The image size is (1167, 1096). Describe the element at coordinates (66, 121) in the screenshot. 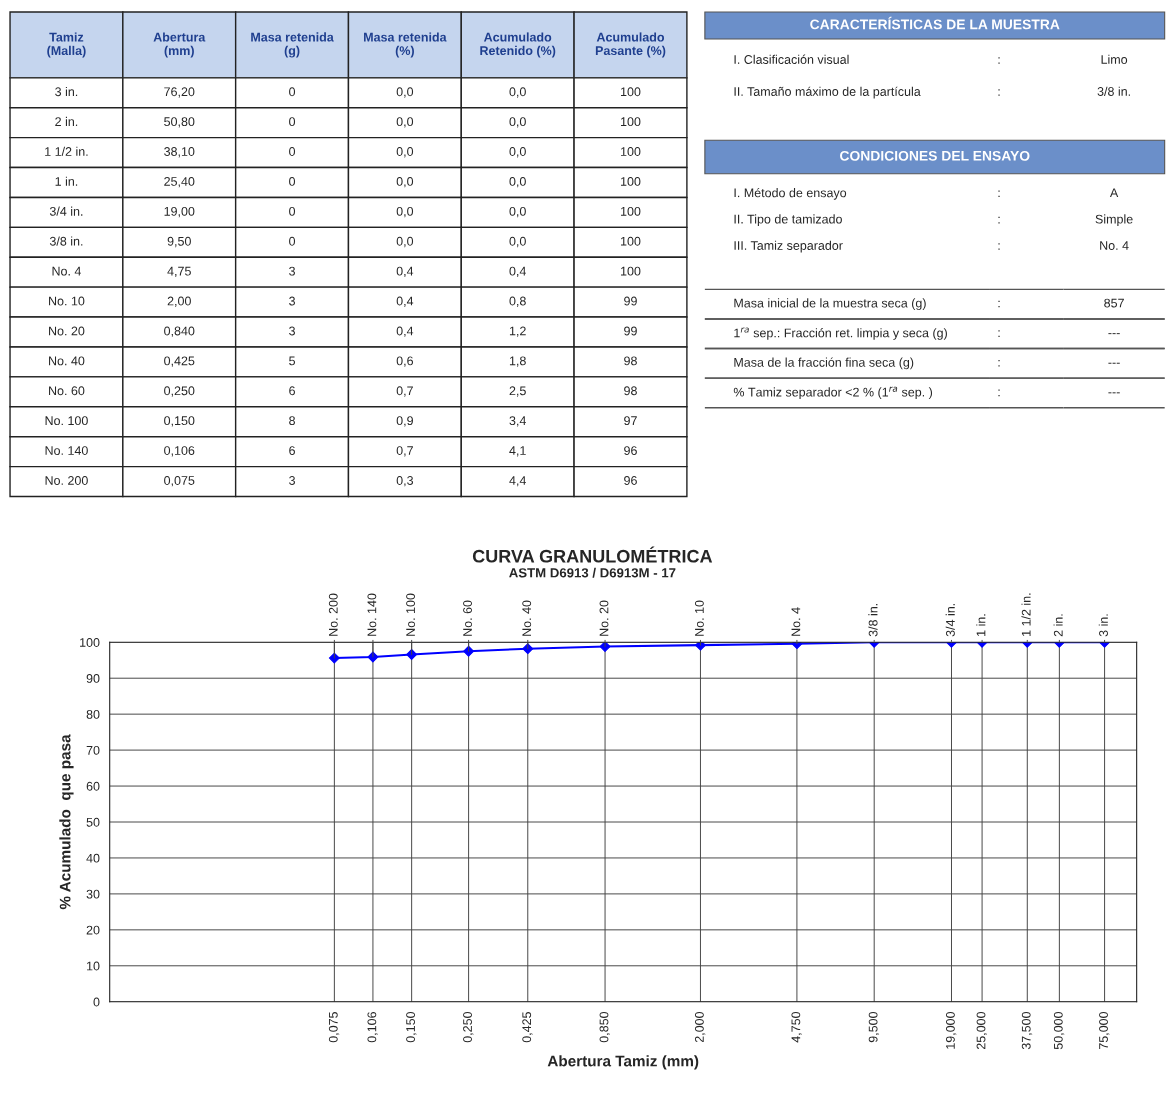

I see `text: 2 in.` at that location.